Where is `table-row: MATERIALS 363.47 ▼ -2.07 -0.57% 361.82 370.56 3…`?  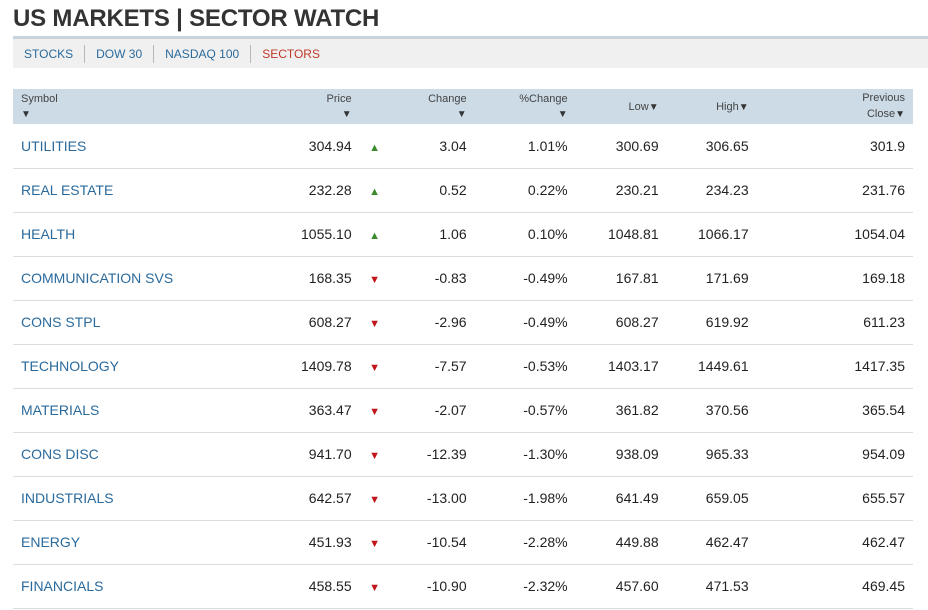 table-row: MATERIALS 363.47 ▼ -2.07 -0.57% 361.82 370.56 3… is located at coordinates (463, 410).